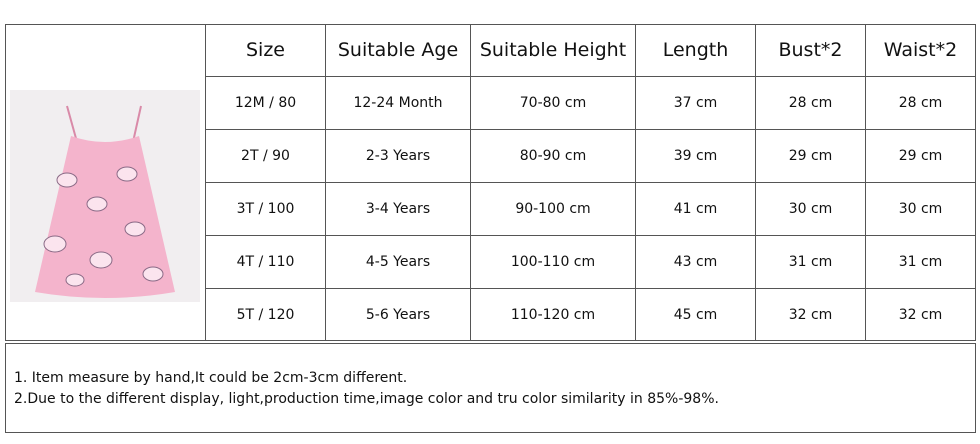 The width and height of the screenshot is (980, 444). I want to click on table-cell: 45 cm, so click(696, 315).